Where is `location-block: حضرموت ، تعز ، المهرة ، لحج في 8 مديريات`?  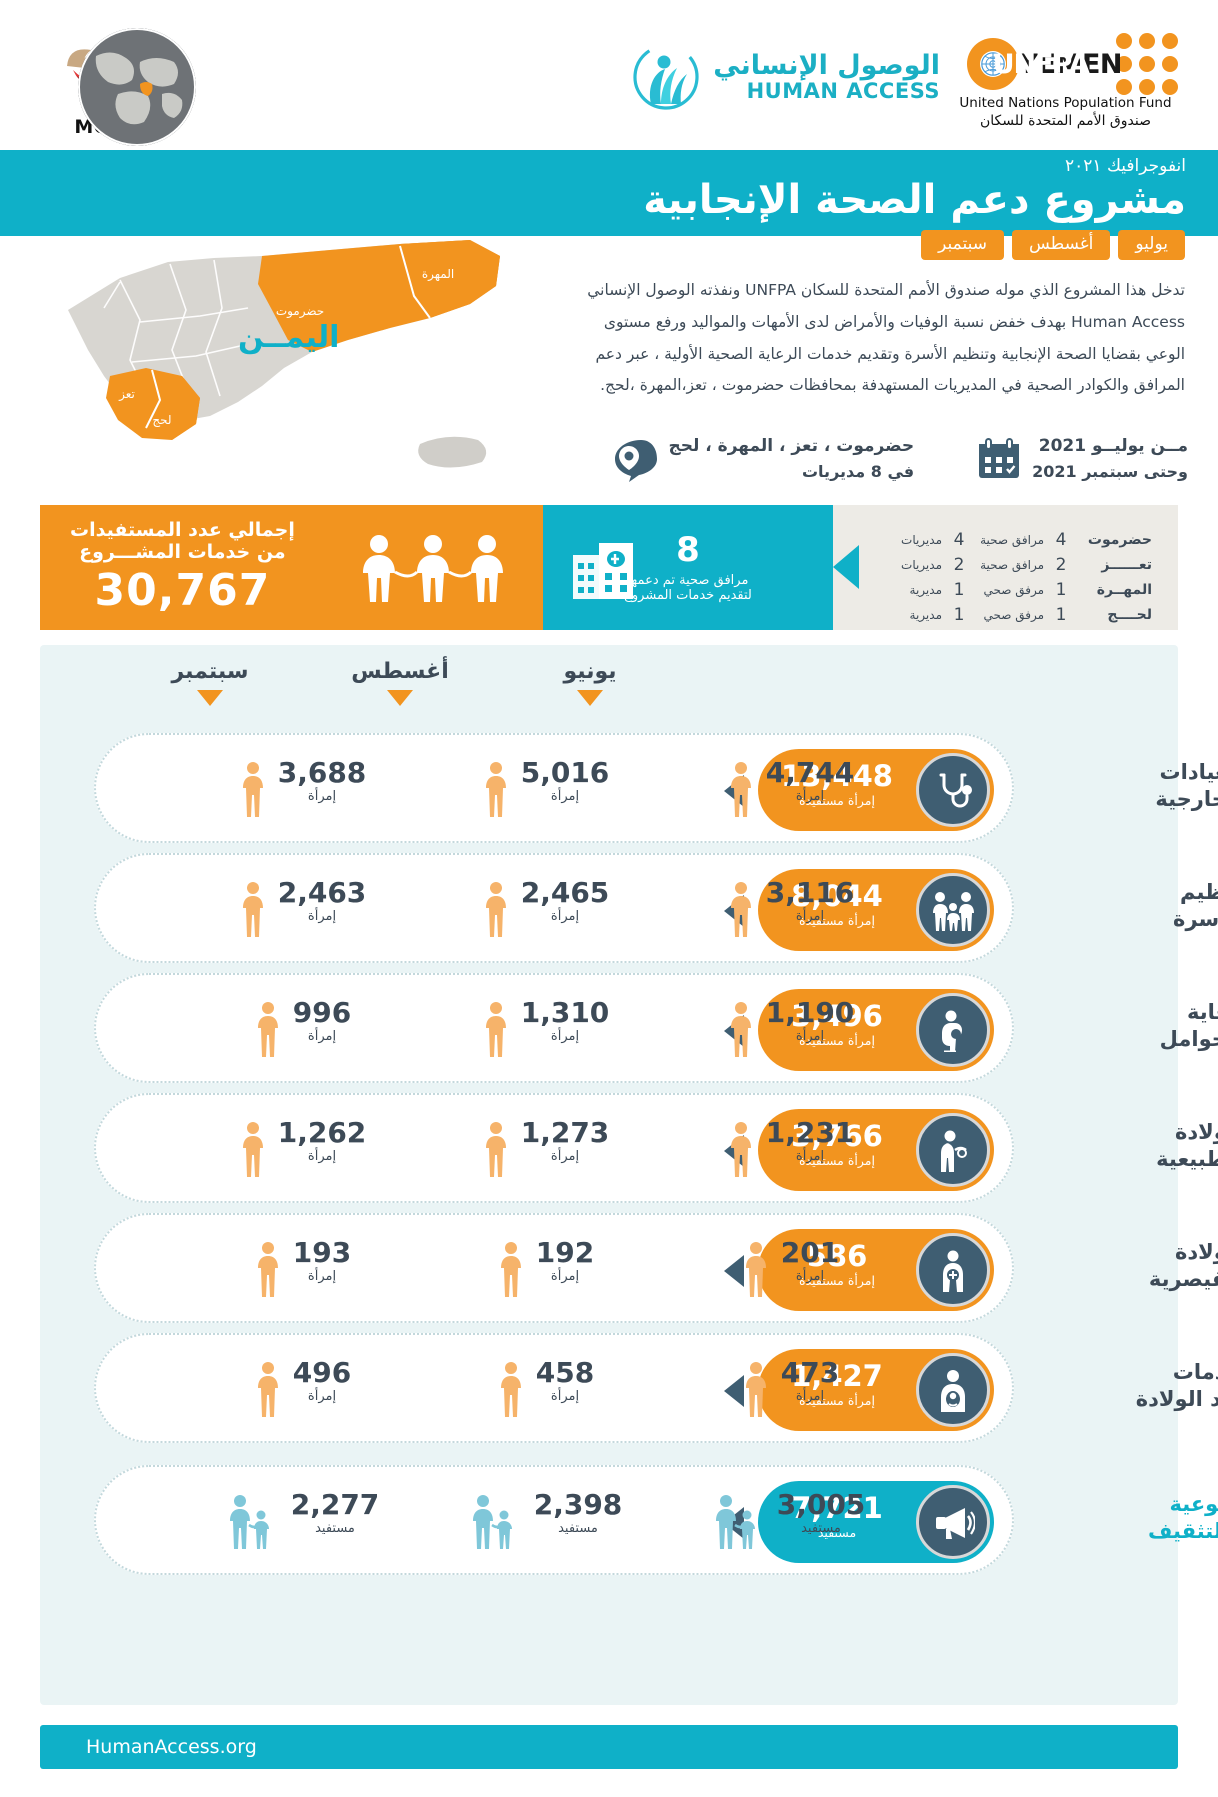 location-block: حضرموت ، تعز ، المهرة ، لحج في 8 مديريات is located at coordinates (760, 459).